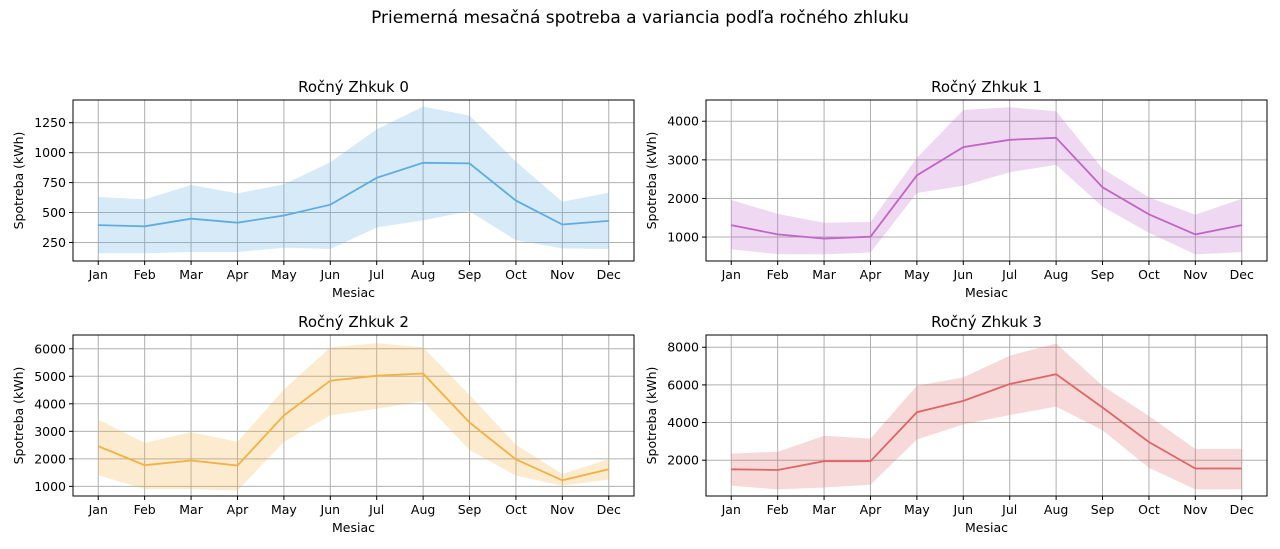 The image size is (1280, 549). What do you see at coordinates (54, 182) in the screenshot?
I see `y-tick-label: 750` at bounding box center [54, 182].